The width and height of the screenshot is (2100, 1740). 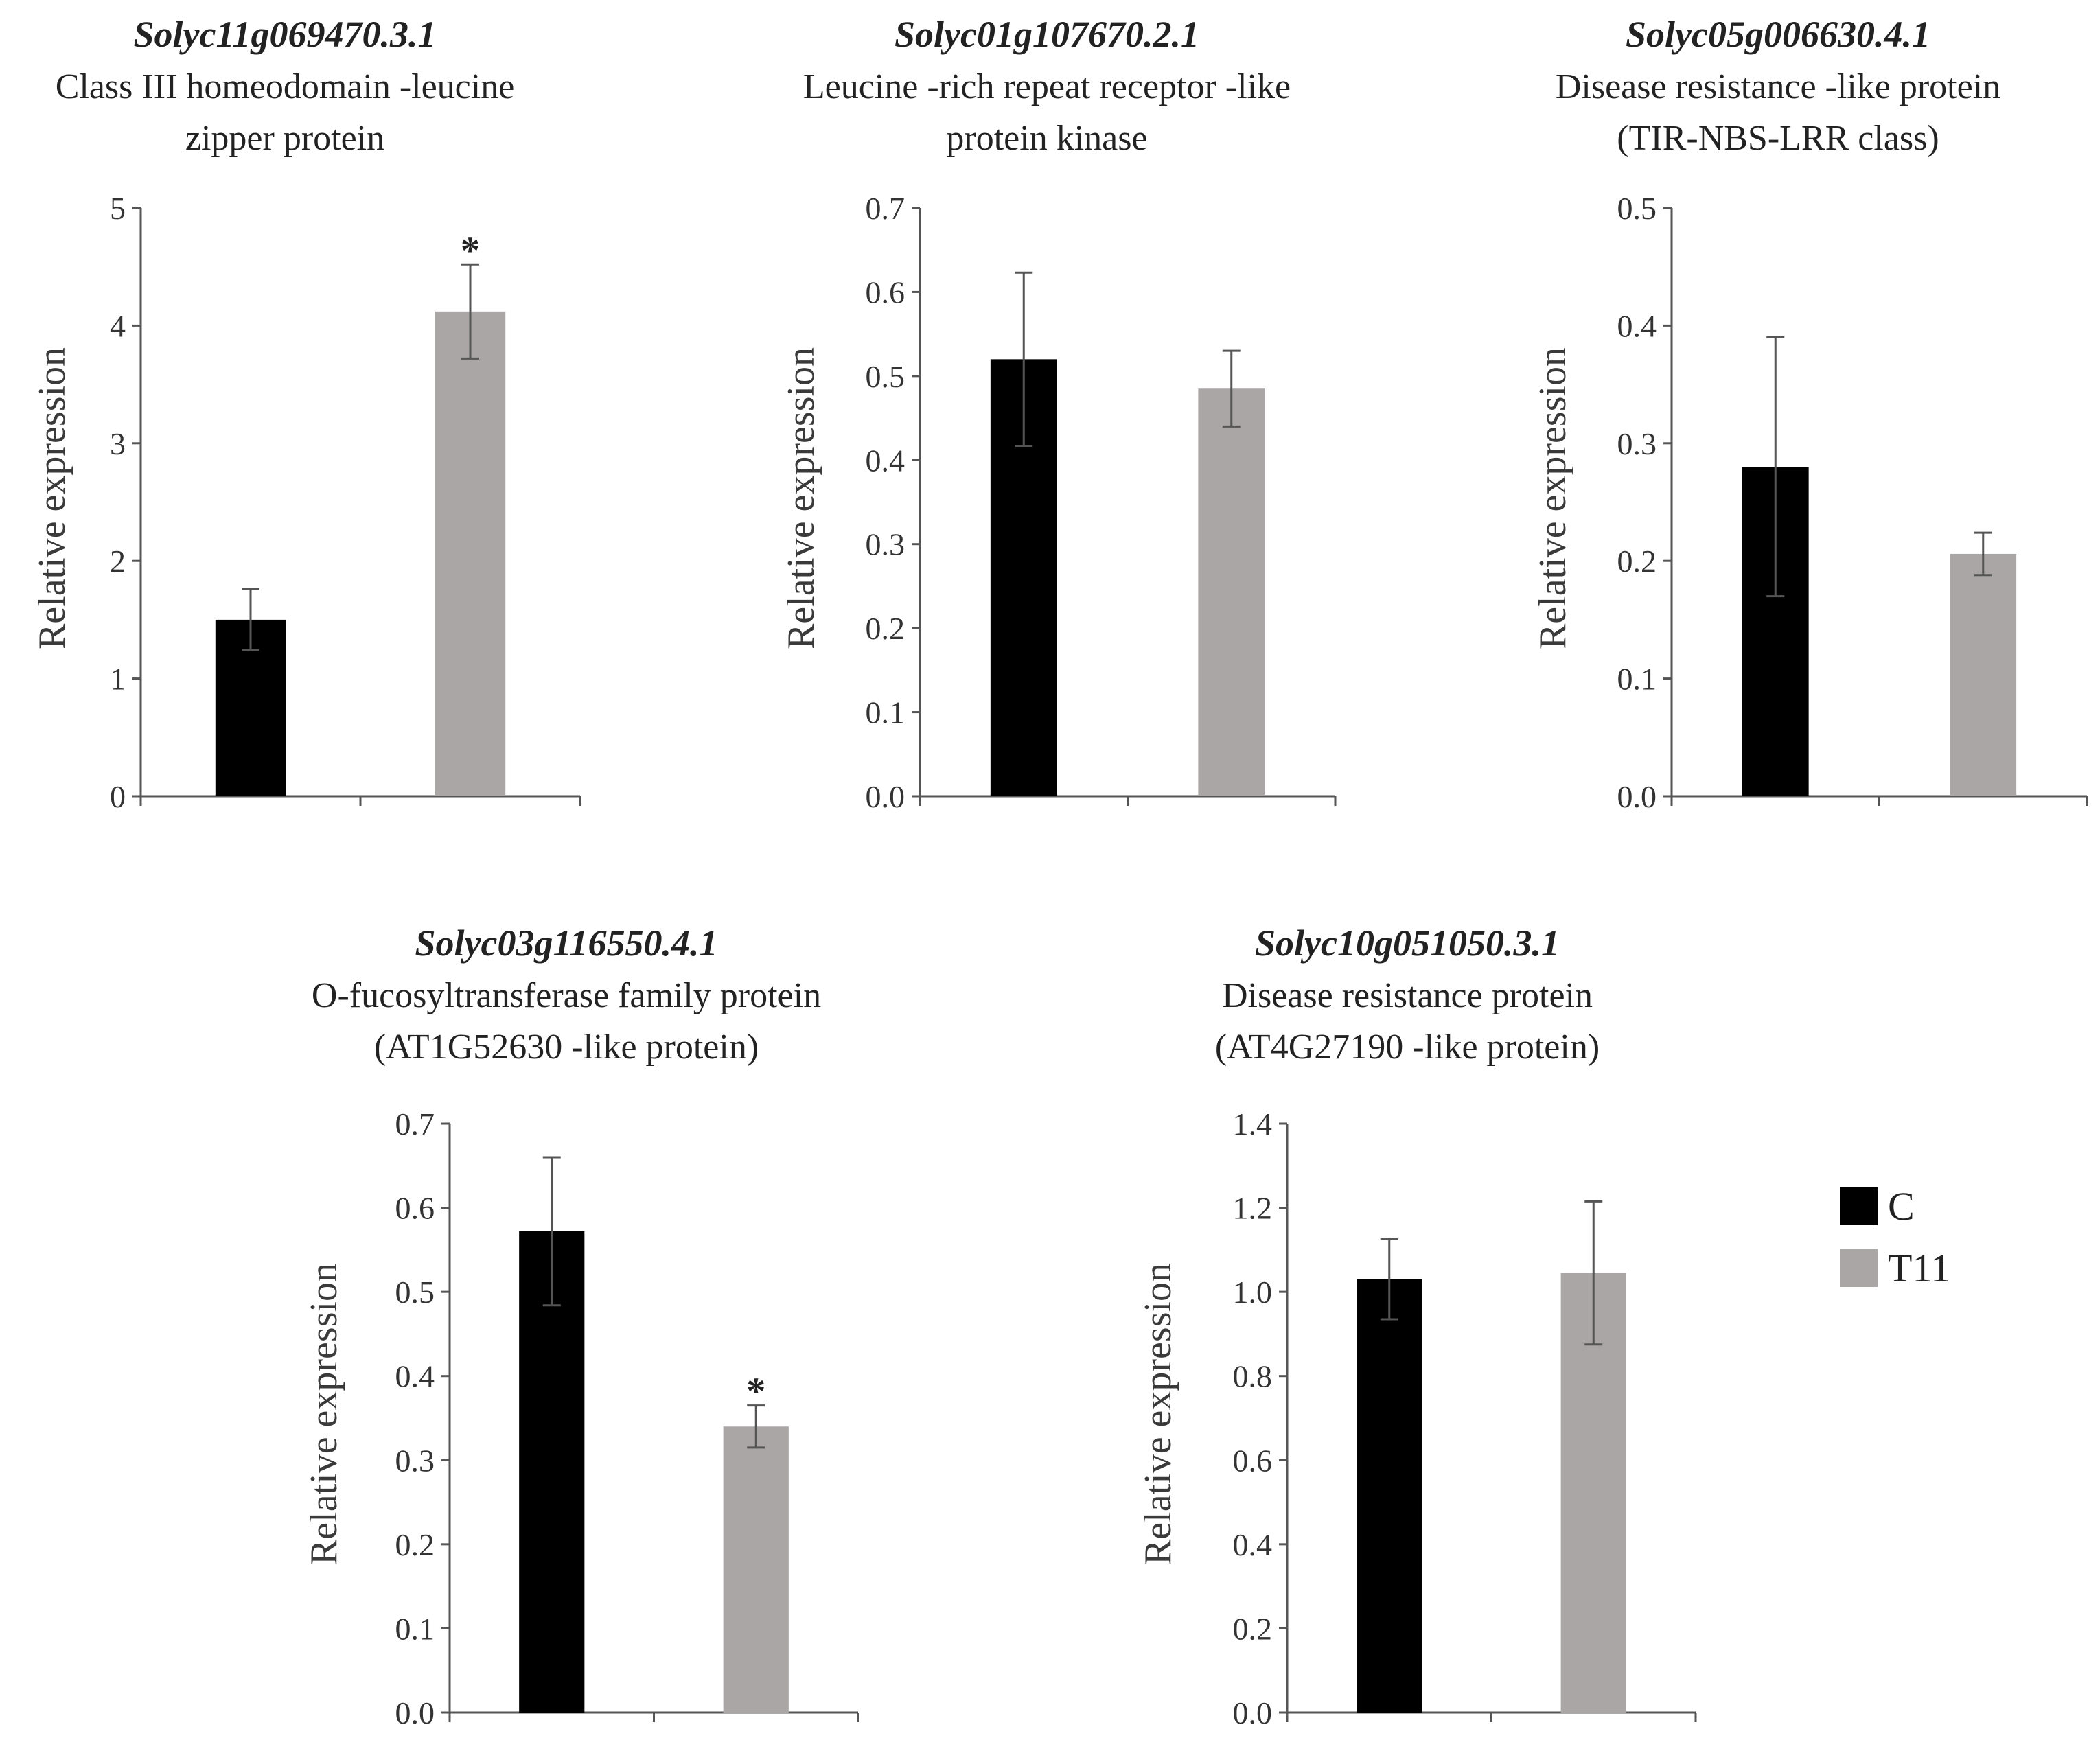 What do you see at coordinates (118, 208) in the screenshot?
I see `y-tick-label: 5` at bounding box center [118, 208].